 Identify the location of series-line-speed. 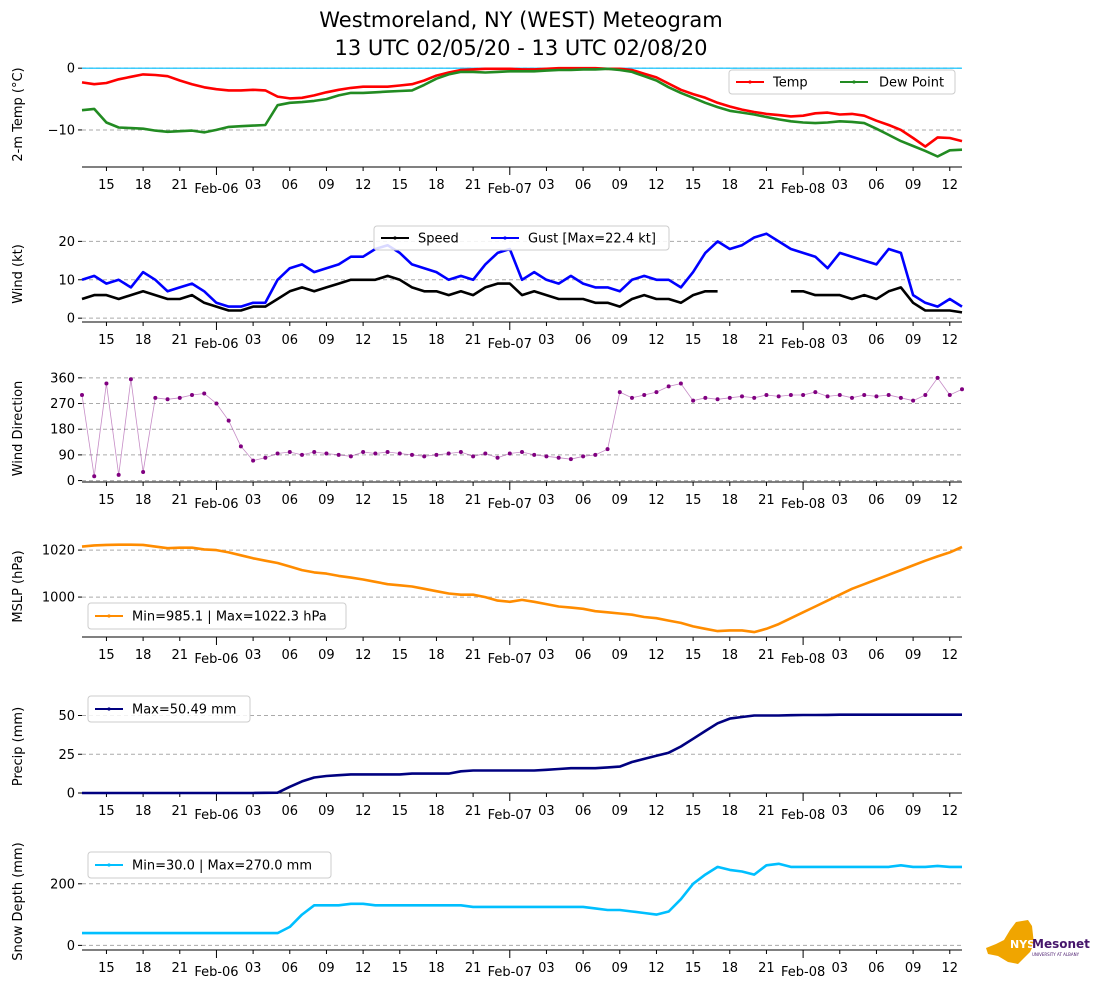
(522, 294).